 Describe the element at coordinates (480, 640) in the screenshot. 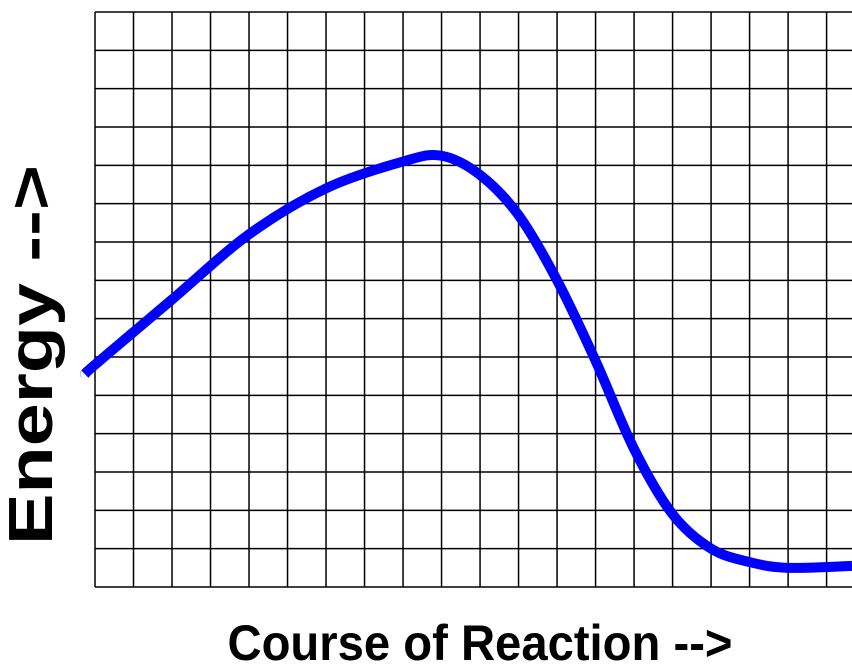

I see `x-axis-label: Course of Reaction -->` at that location.